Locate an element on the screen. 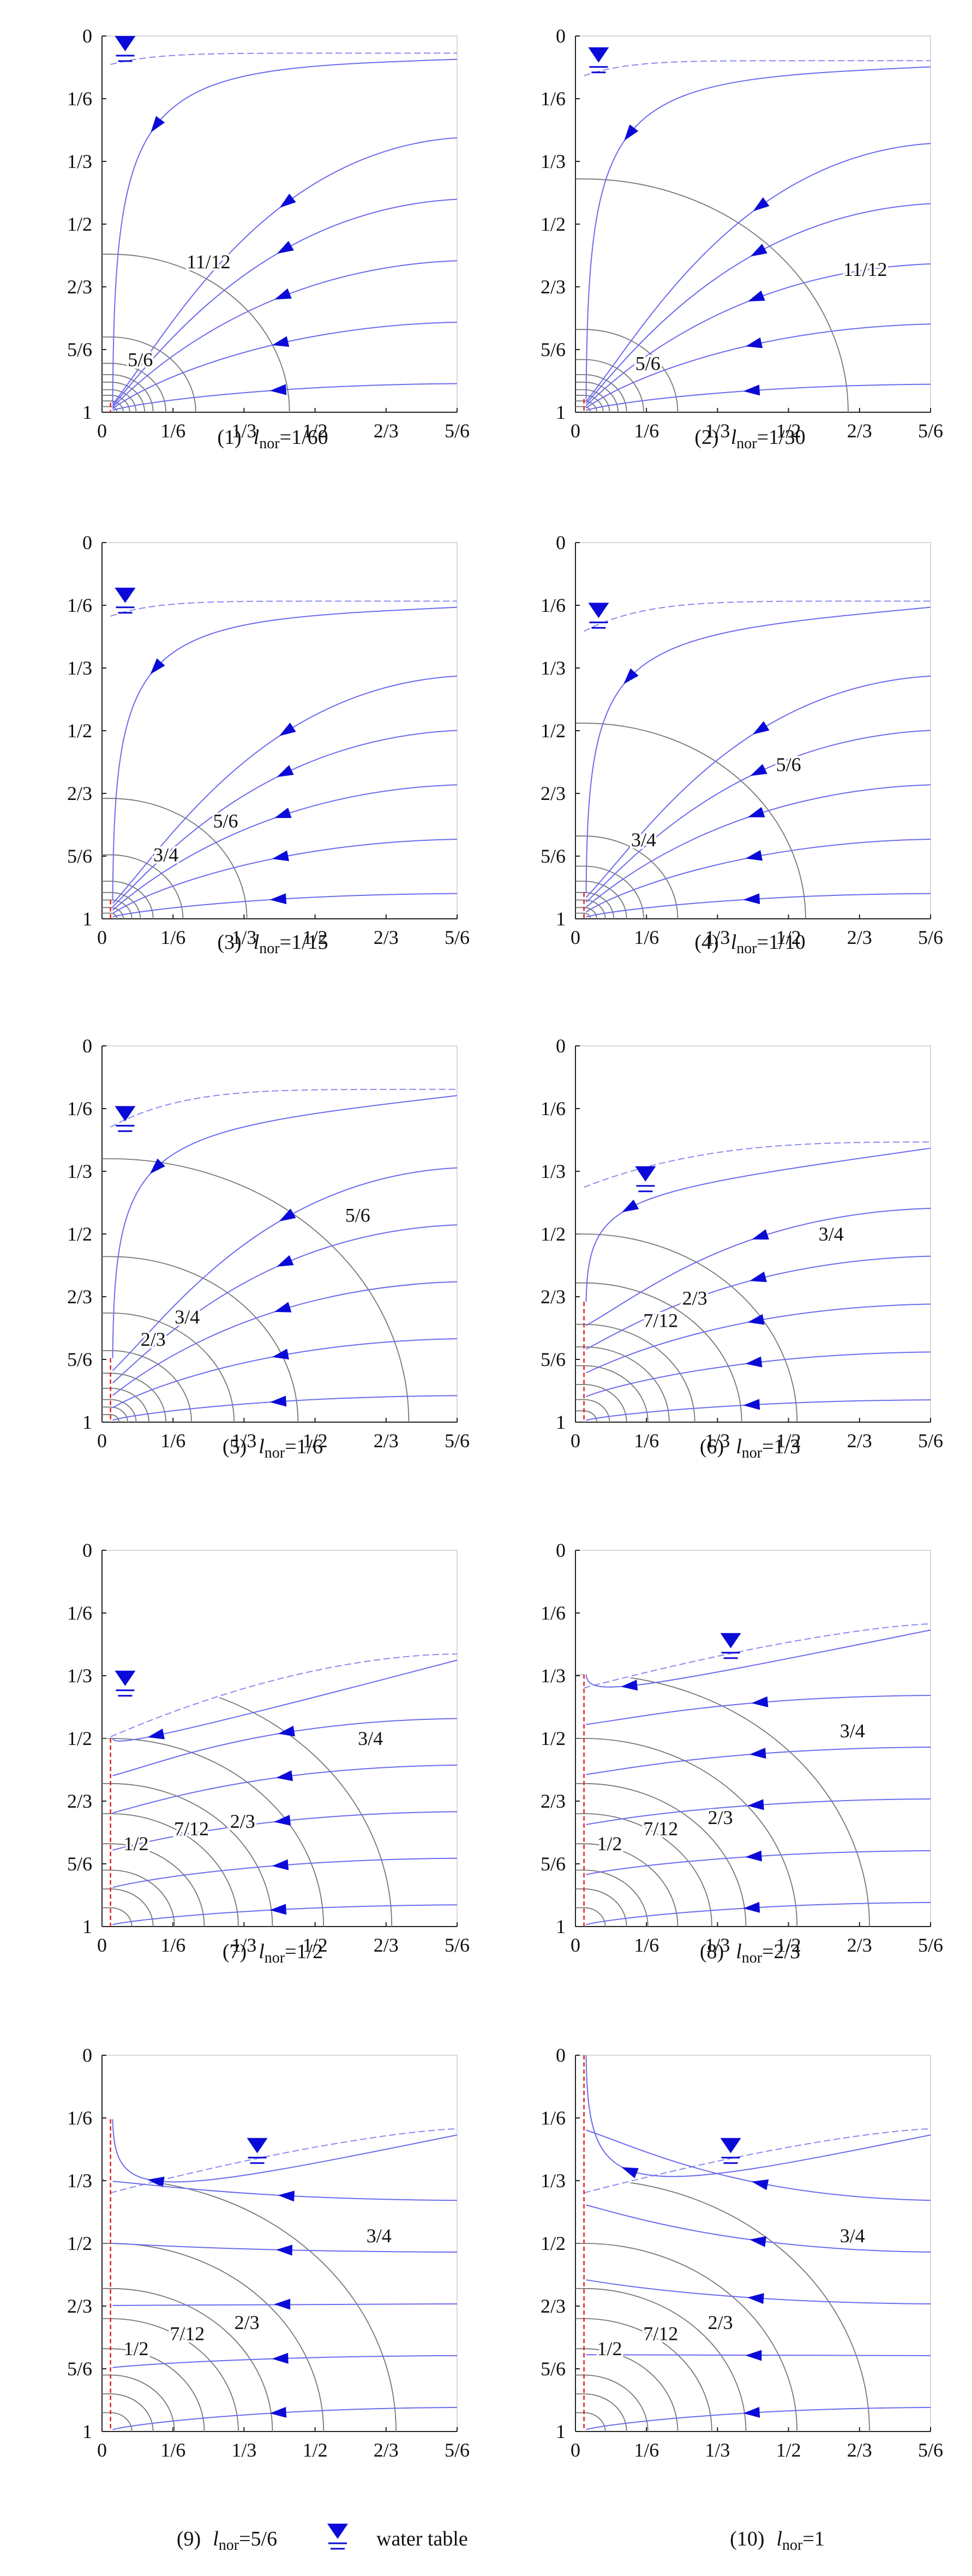  caption-value: =1/30 is located at coordinates (781, 437).